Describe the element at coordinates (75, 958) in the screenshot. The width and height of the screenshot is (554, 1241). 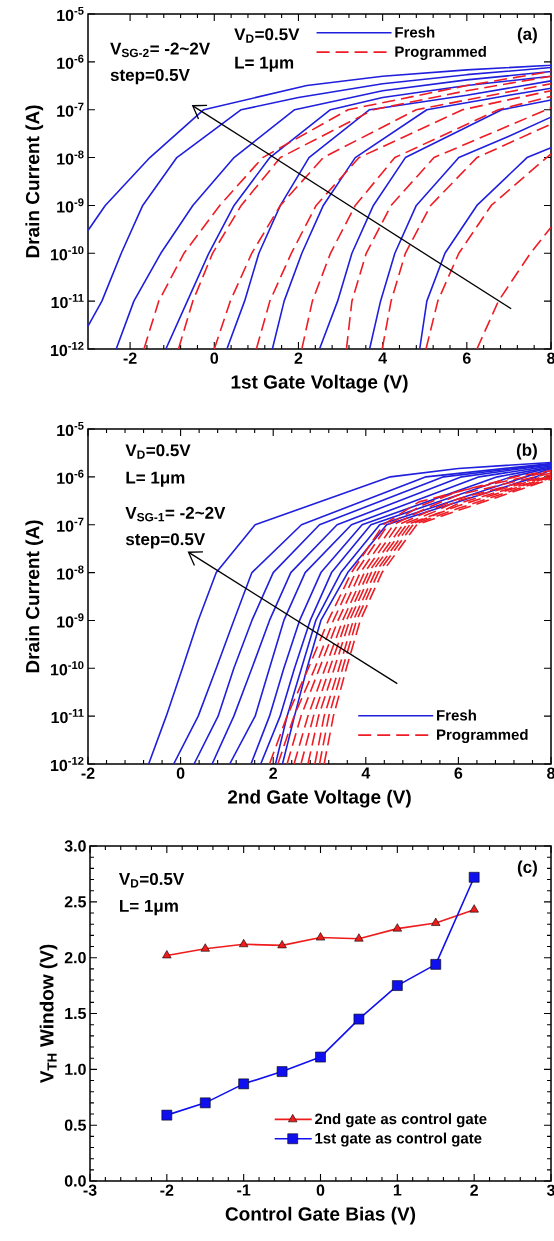
I see `y-tick-label: 2.0` at that location.